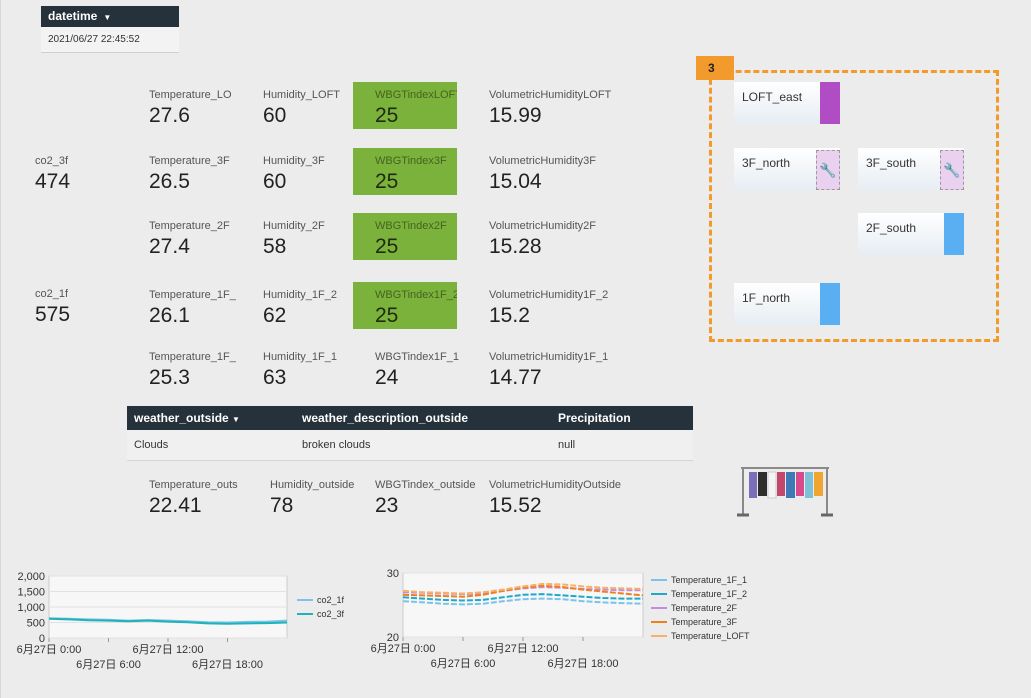  What do you see at coordinates (52, 161) in the screenshot?
I see `metric-label: co2_3f` at bounding box center [52, 161].